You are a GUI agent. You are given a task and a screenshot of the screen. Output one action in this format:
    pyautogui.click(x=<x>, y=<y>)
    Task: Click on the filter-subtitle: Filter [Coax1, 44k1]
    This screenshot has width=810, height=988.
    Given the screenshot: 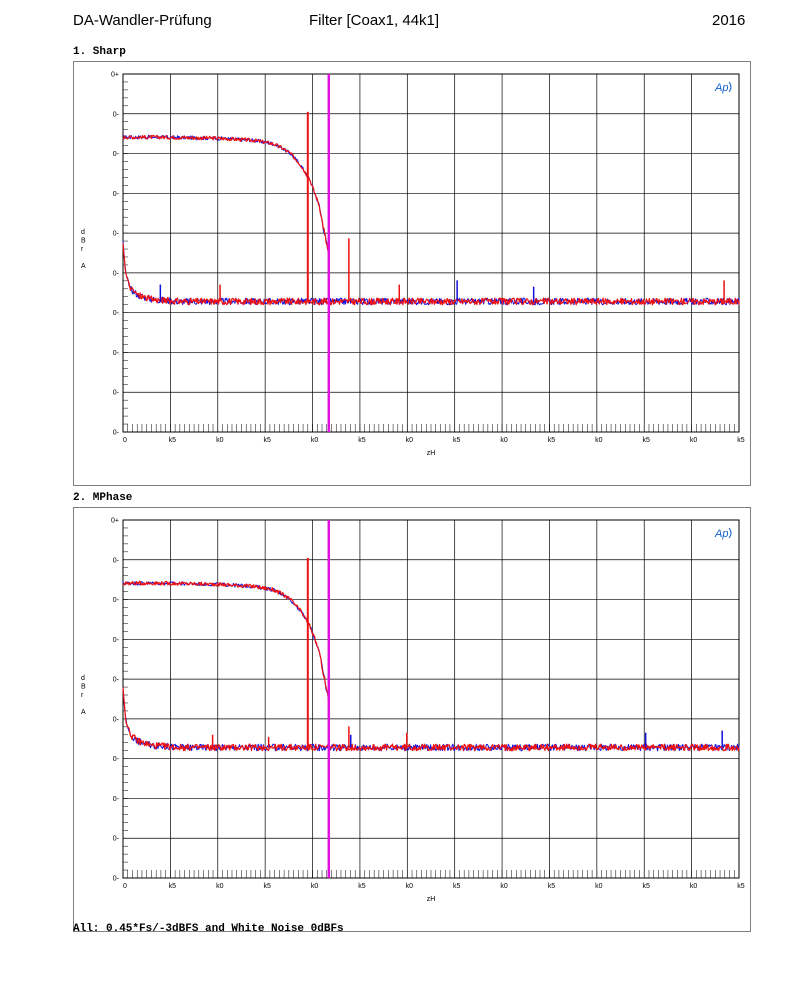 What is the action you would take?
    pyautogui.click(x=374, y=20)
    